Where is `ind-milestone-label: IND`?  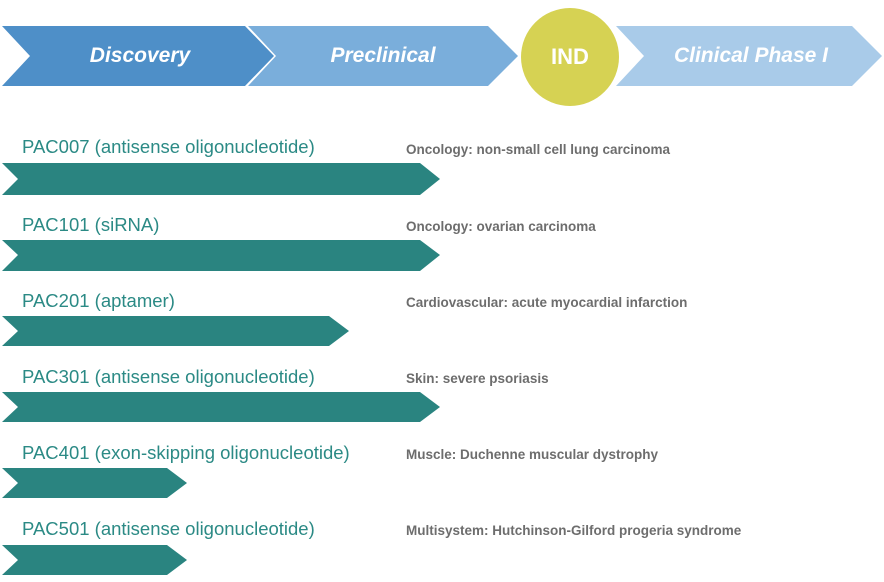
ind-milestone-label: IND is located at coordinates (570, 56).